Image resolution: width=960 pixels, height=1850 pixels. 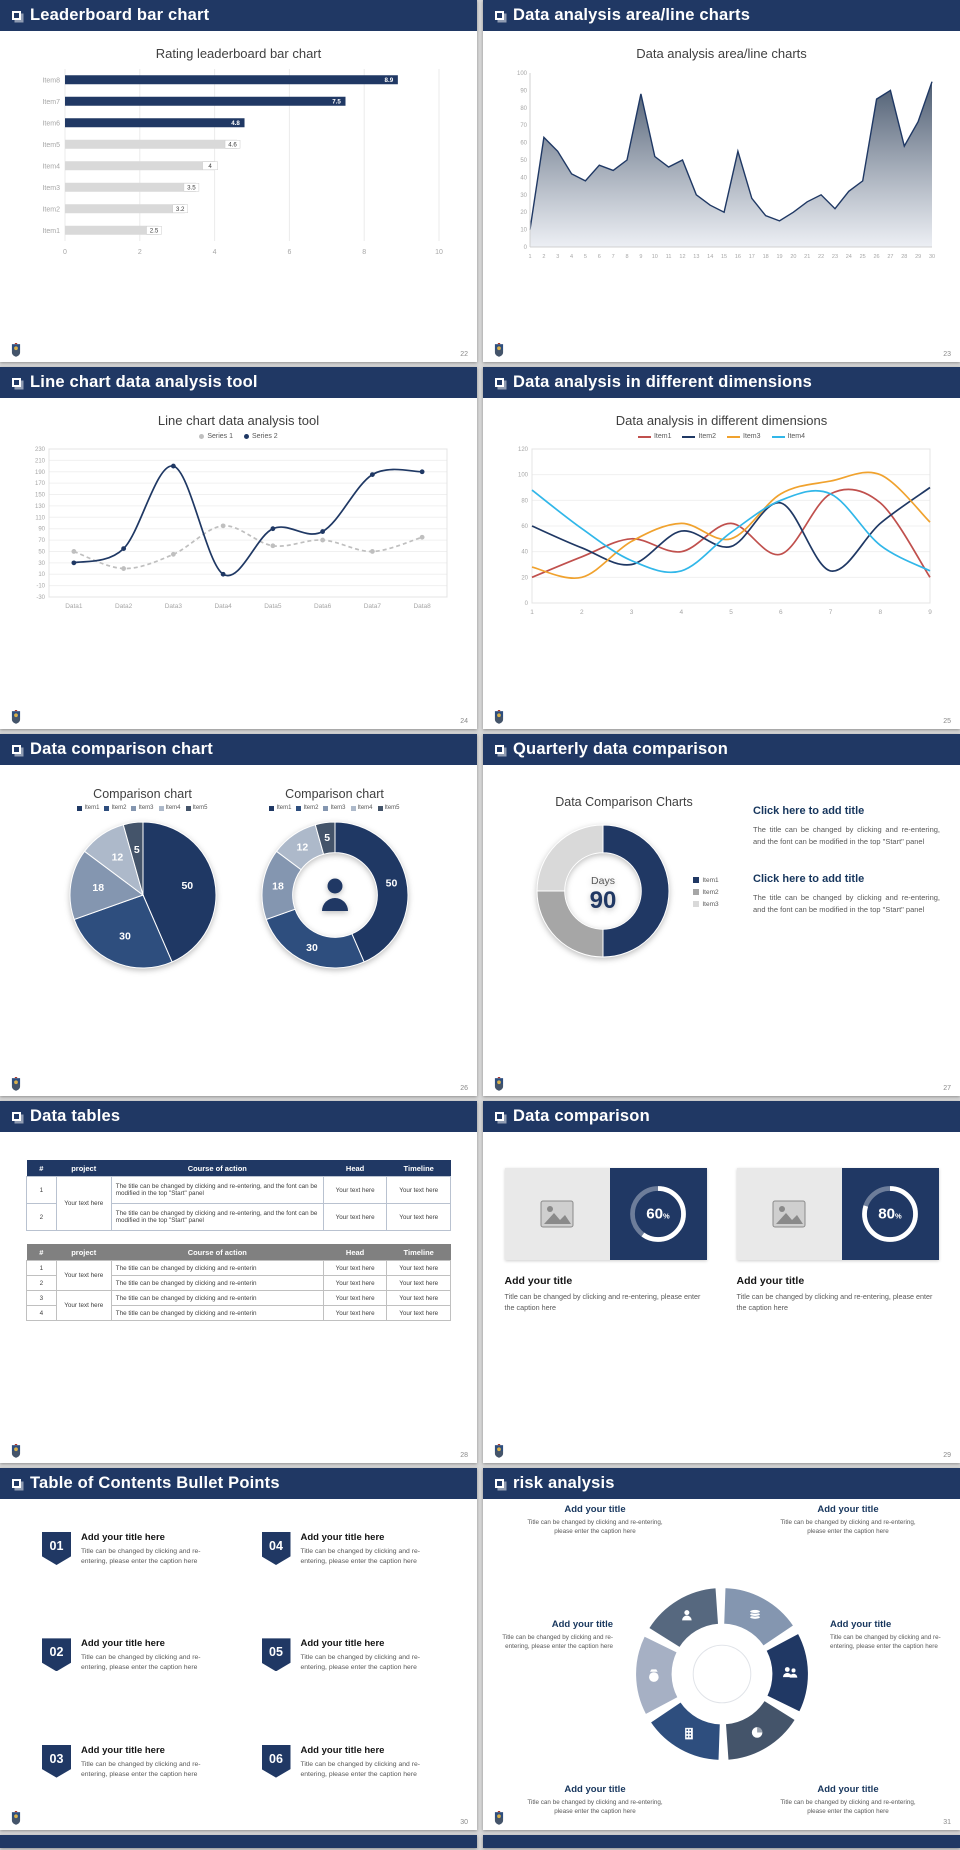 I want to click on toc-number-badge: 05, so click(x=276, y=1655).